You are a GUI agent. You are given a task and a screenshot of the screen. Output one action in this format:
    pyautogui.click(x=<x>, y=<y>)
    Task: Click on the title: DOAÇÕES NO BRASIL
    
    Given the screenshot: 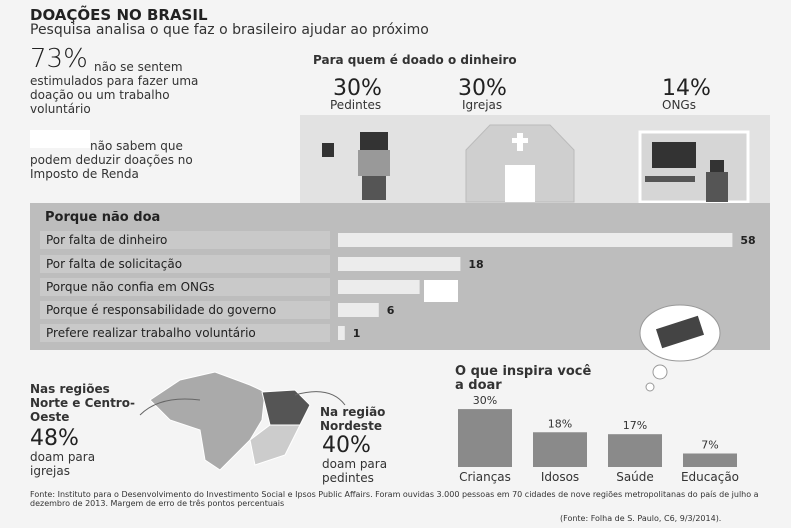 What is the action you would take?
    pyautogui.click(x=119, y=15)
    